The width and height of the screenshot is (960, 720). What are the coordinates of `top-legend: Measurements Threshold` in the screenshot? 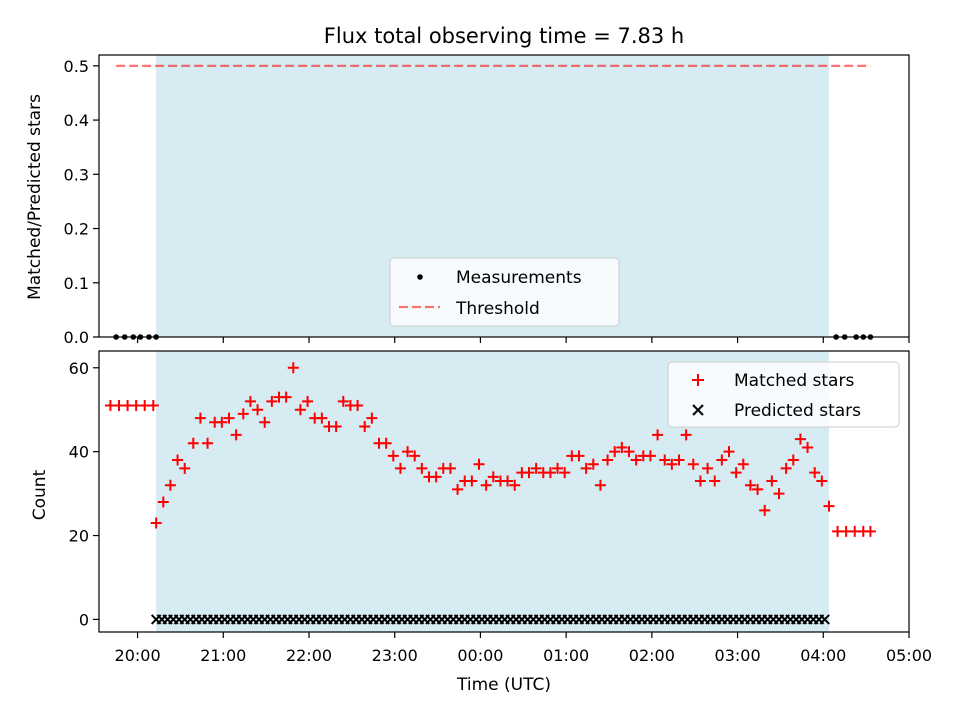 It's located at (504, 292).